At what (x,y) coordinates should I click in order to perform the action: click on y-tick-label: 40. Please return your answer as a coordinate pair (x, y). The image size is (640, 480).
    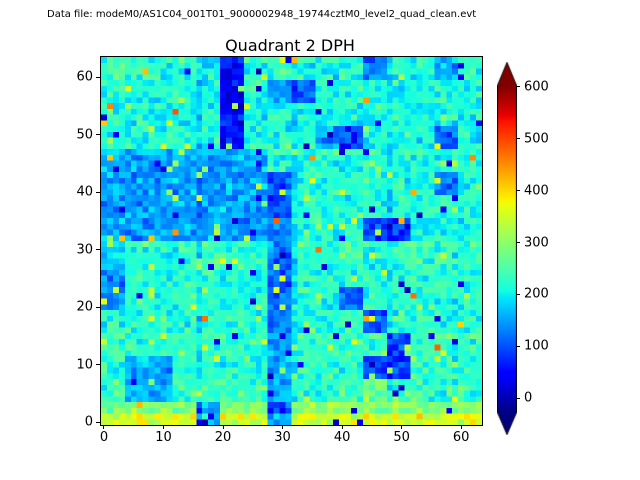
    Looking at the image, I should click on (84, 192).